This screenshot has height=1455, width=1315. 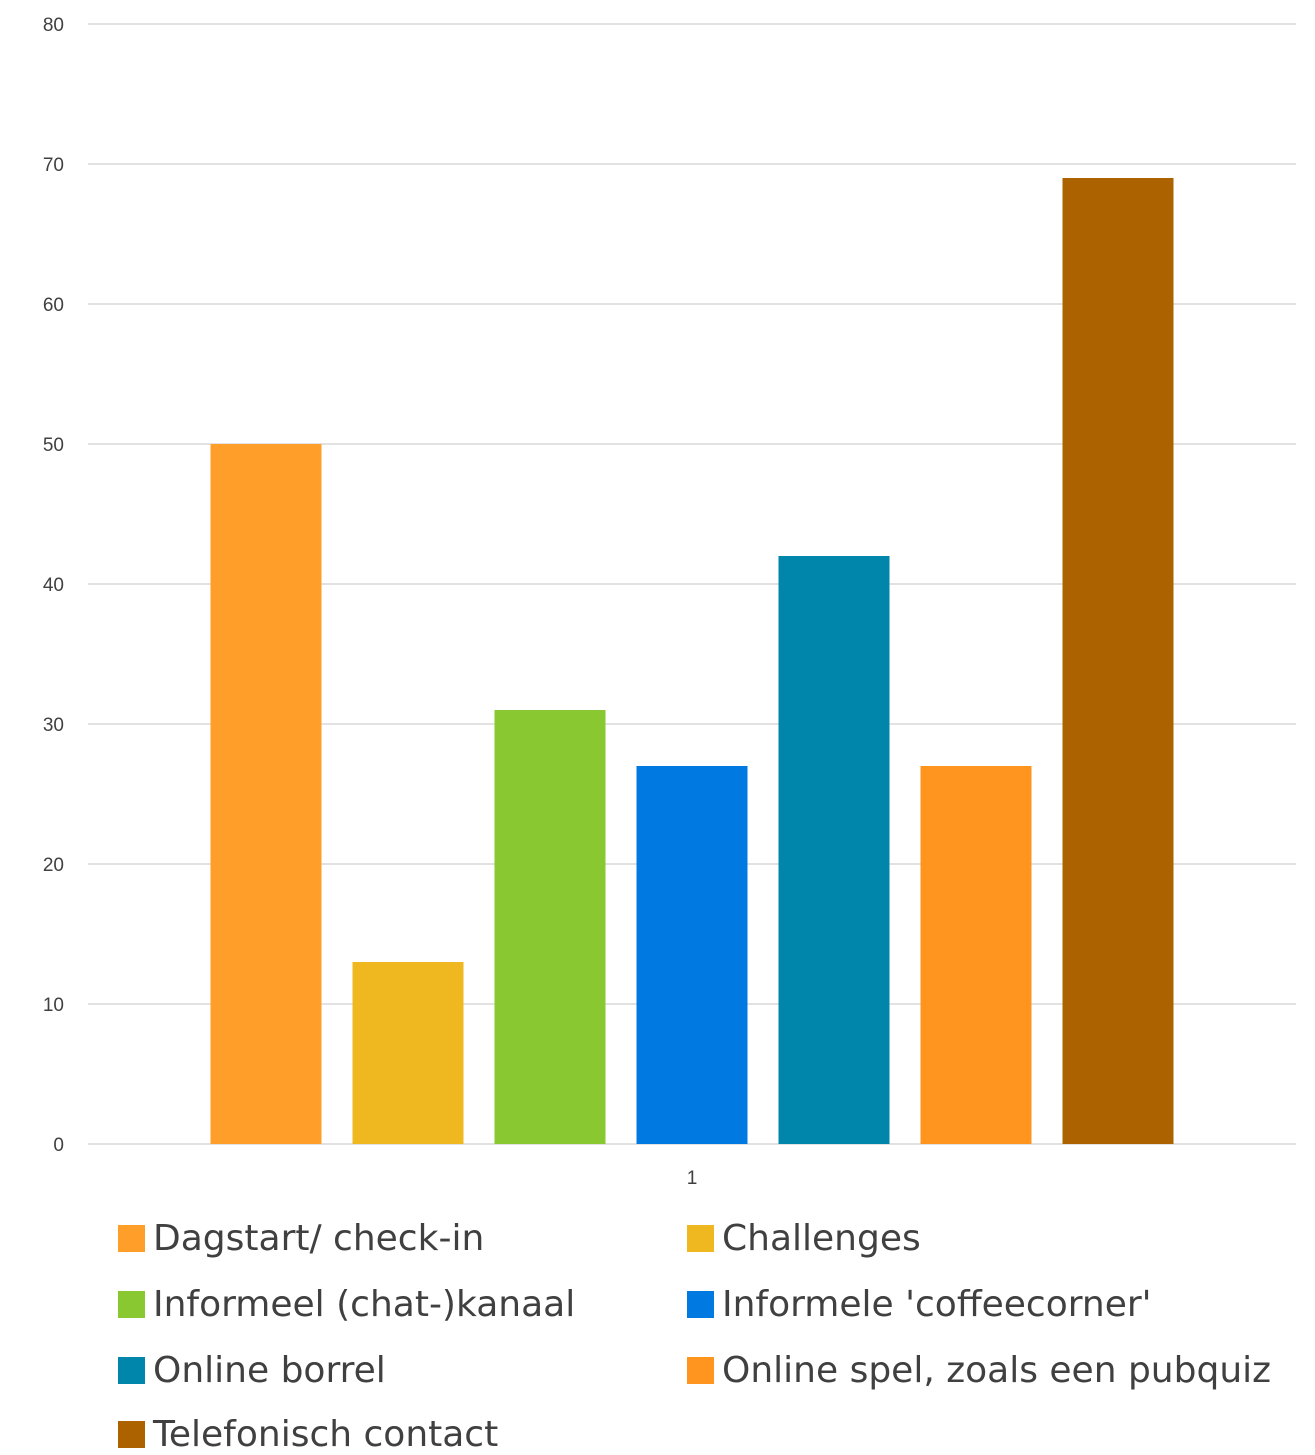 What do you see at coordinates (53, 445) in the screenshot?
I see `y-tick-label: 50` at bounding box center [53, 445].